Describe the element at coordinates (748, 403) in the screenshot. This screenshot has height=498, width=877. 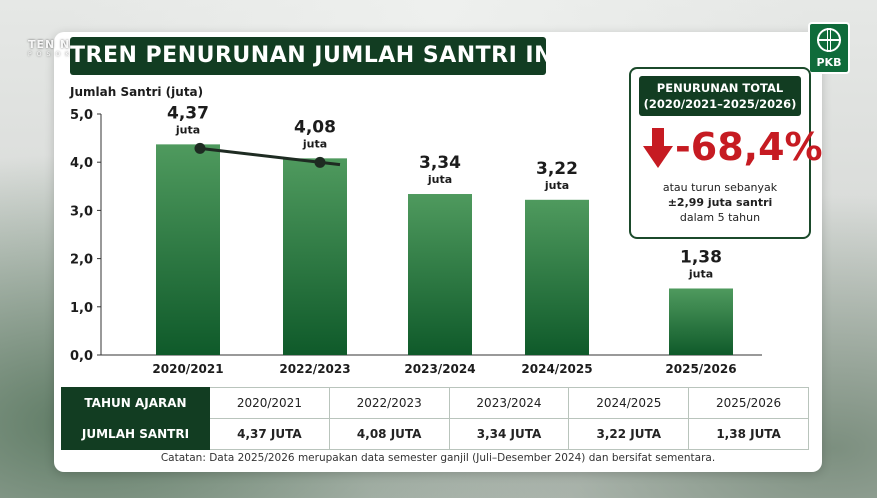
I see `table-cell-year: 2025/2026` at that location.